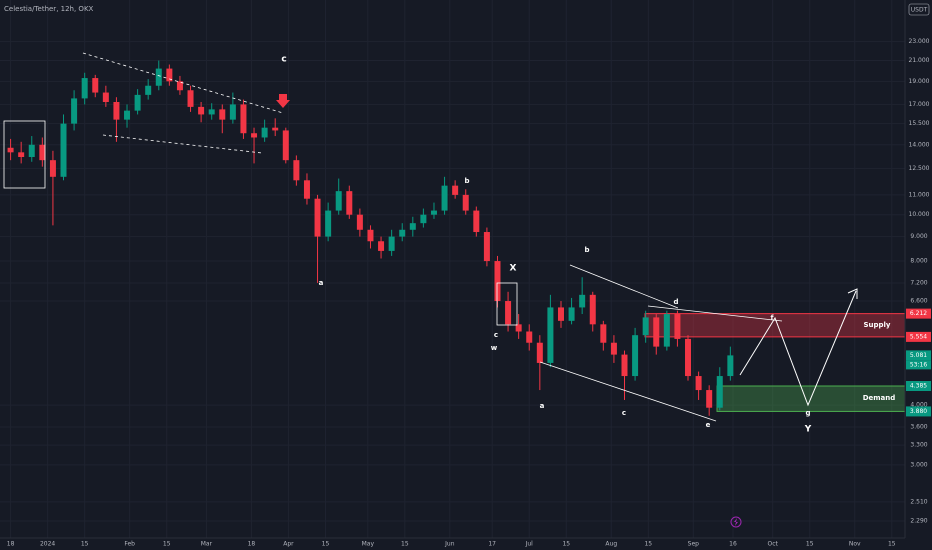 The image size is (932, 550). Describe the element at coordinates (49, 9) in the screenshot. I see `chart-title: Celestia/Tether, 12h, OKX` at that location.